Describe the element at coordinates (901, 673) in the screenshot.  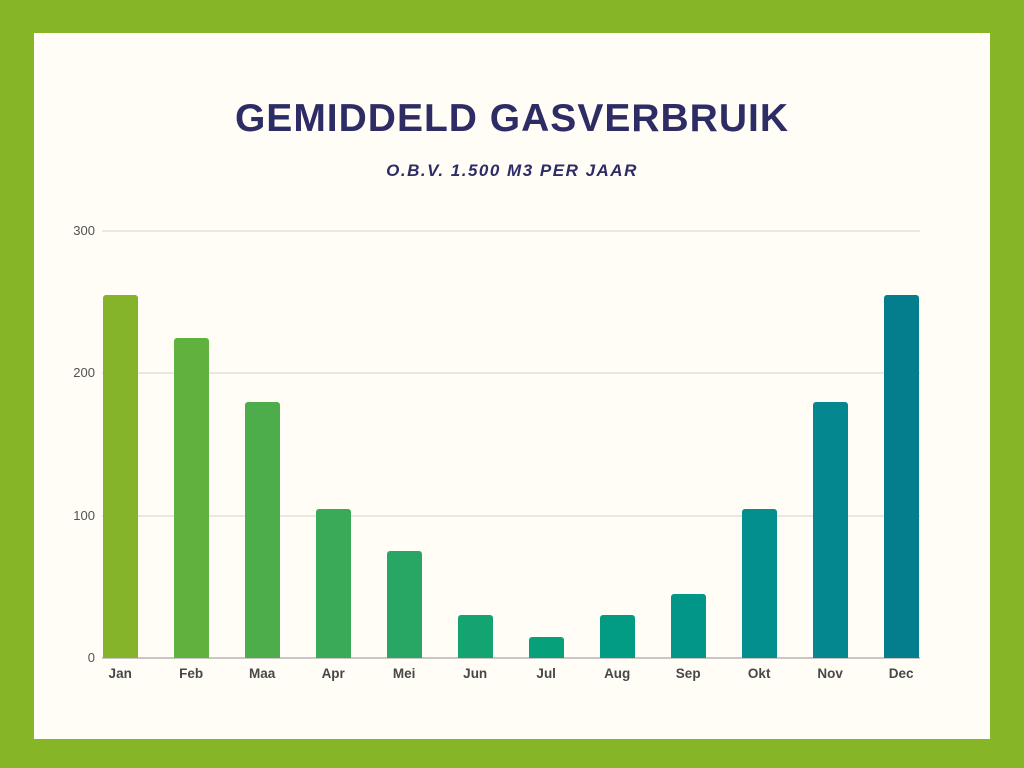
I see `x-axis-label-dec: Dec` at that location.